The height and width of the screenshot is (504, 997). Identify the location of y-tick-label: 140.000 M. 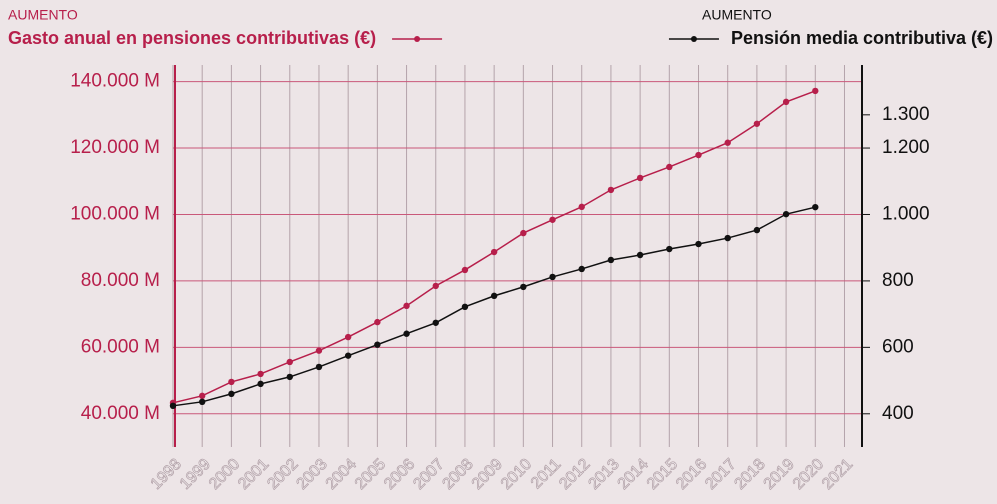
(115, 81).